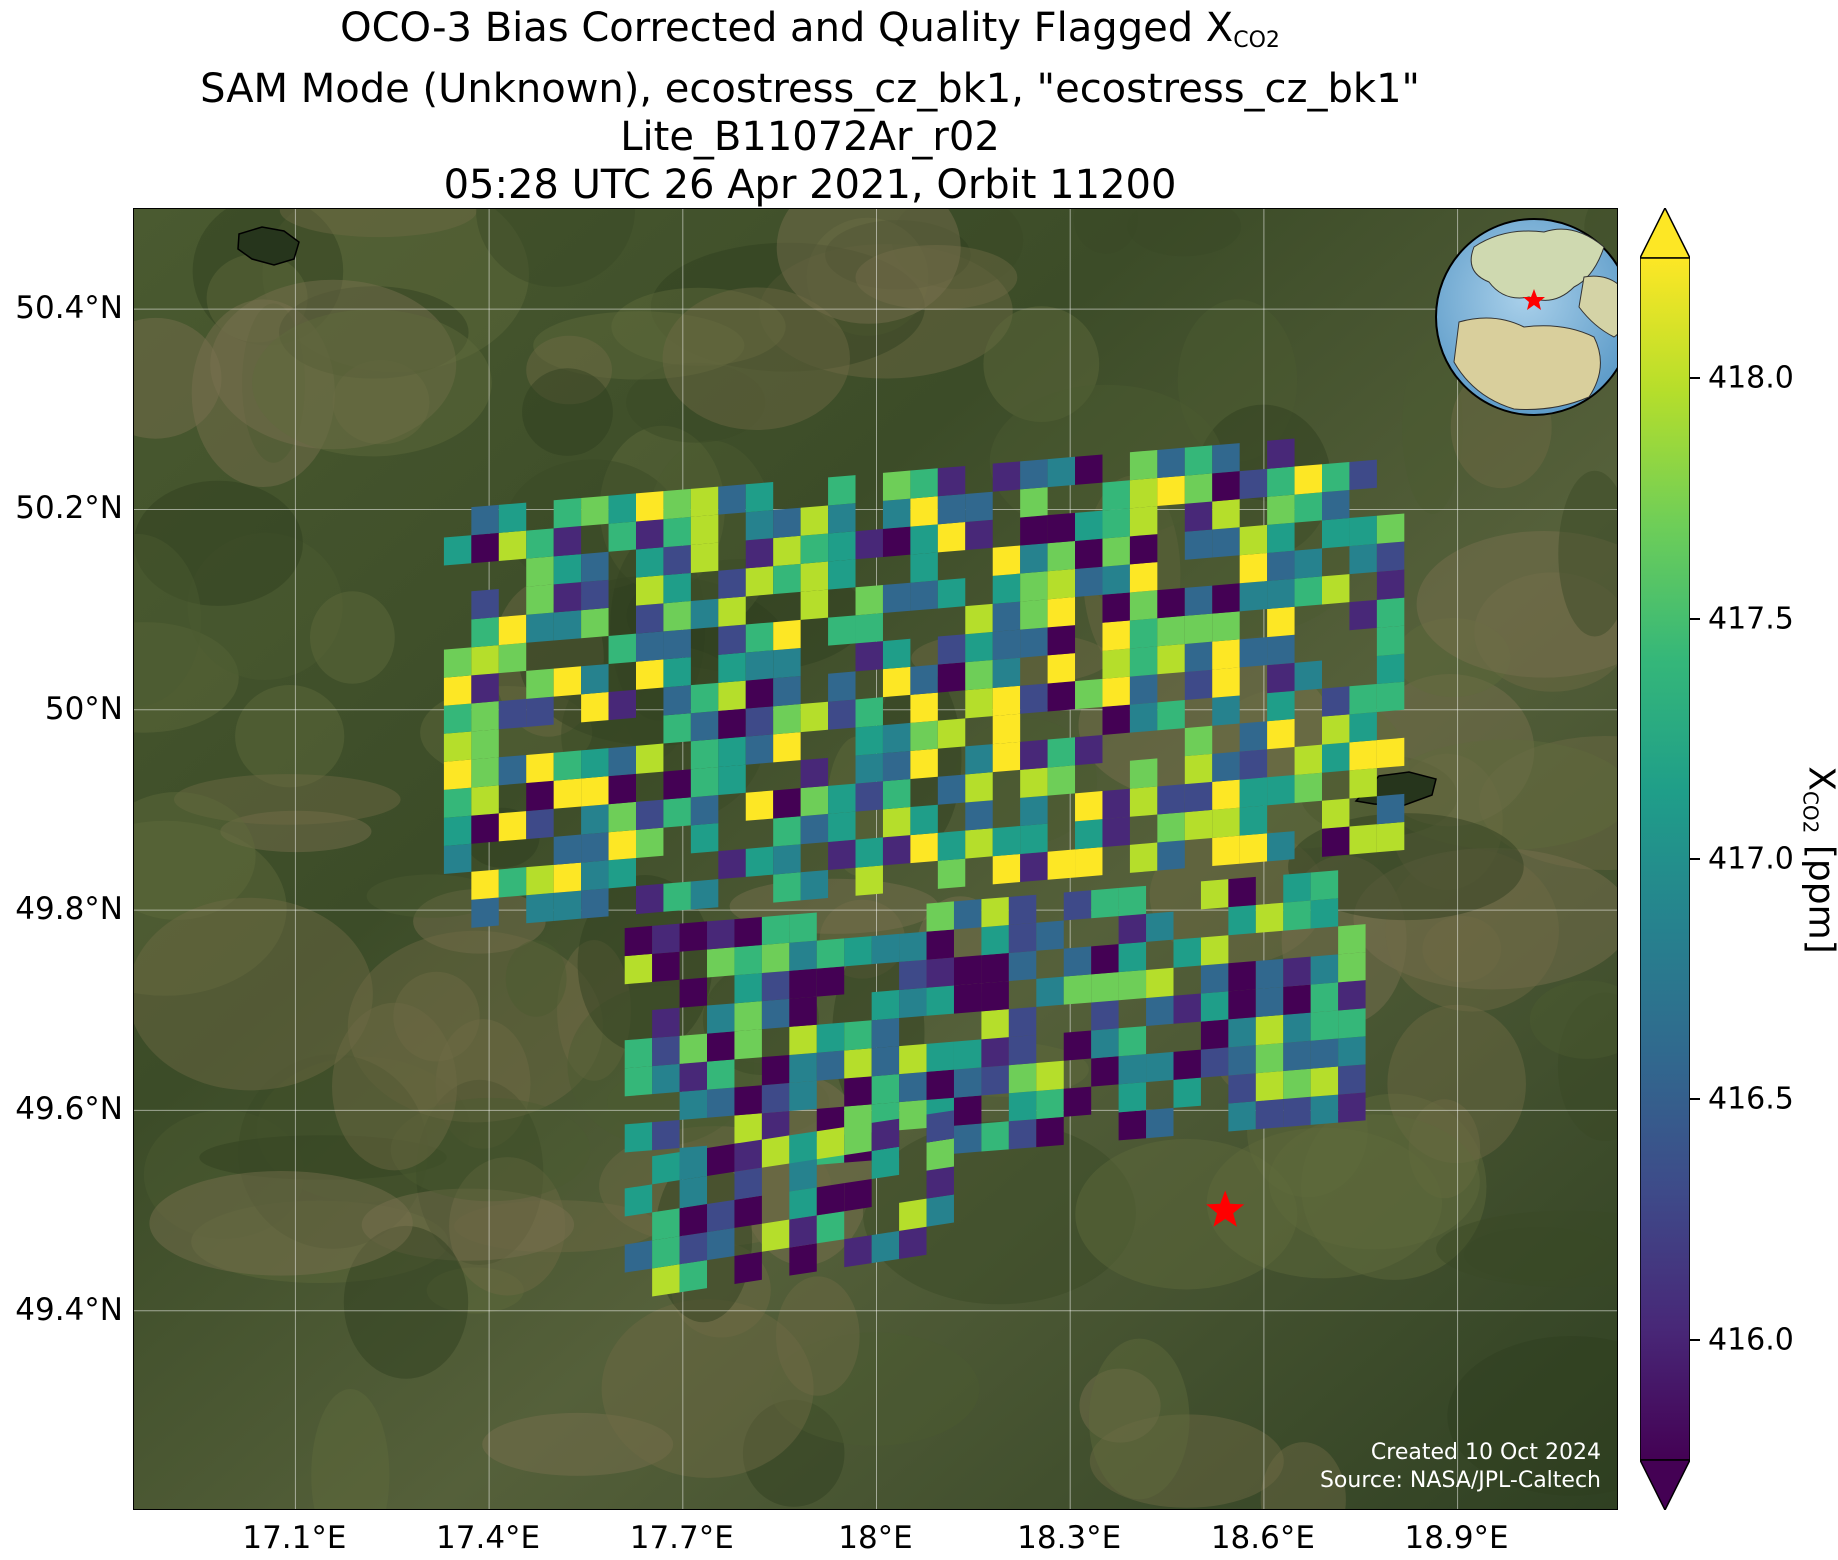  What do you see at coordinates (1262, 1538) in the screenshot?
I see `x-tick-label: 18.6°E` at bounding box center [1262, 1538].